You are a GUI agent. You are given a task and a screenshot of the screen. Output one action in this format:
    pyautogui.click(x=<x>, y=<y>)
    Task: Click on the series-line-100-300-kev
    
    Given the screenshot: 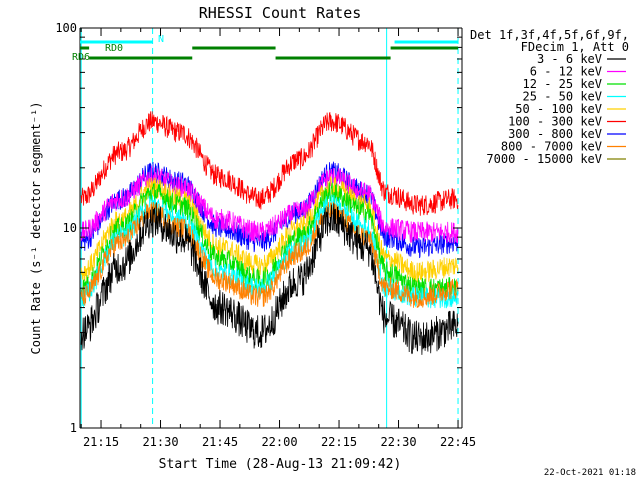 What is the action you would take?
    pyautogui.click(x=269, y=163)
    